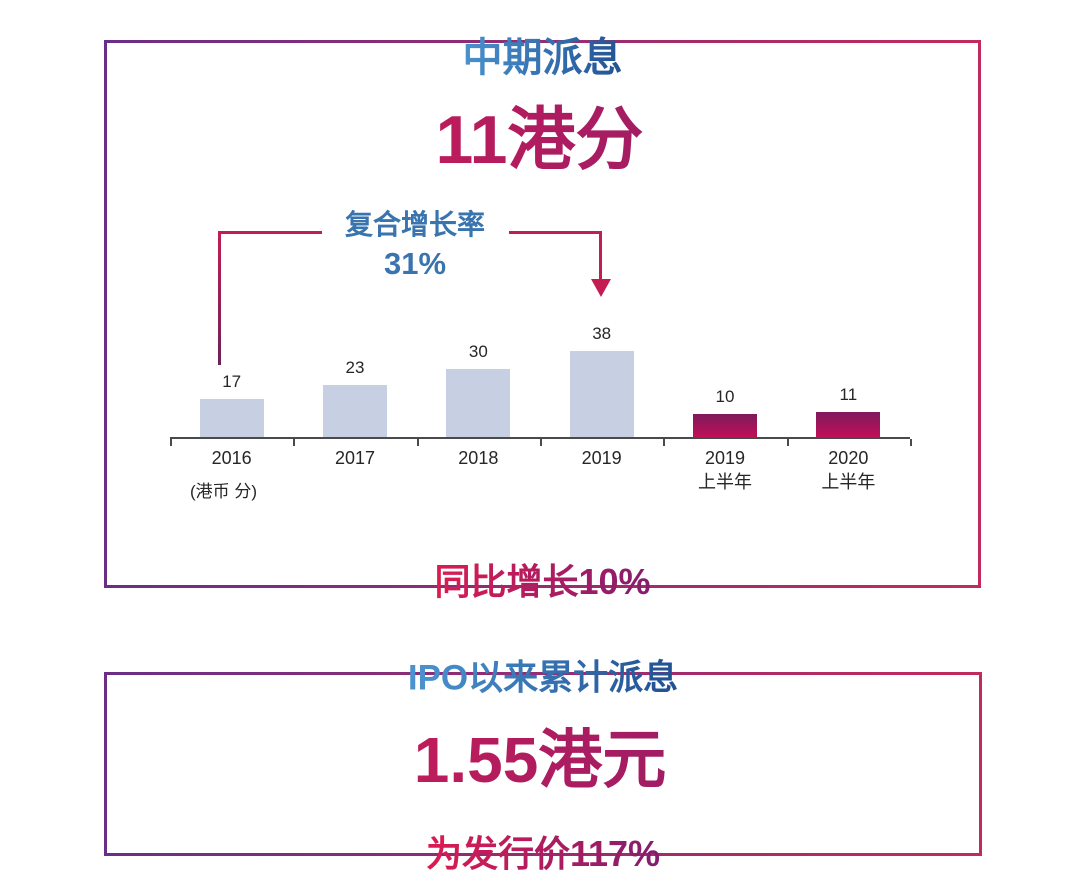 The width and height of the screenshot is (1080, 883). What do you see at coordinates (601, 394) in the screenshot?
I see `chart-bar-2019` at bounding box center [601, 394].